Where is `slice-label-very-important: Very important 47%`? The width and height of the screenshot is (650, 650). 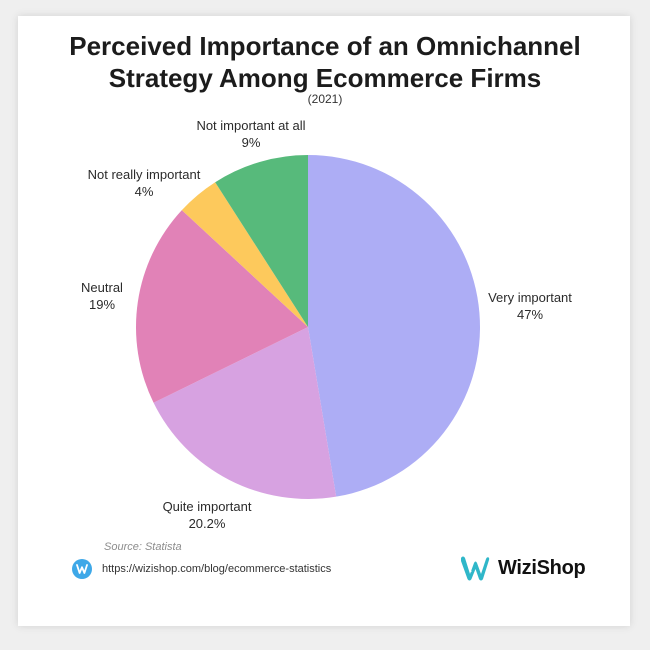 slice-label-very-important: Very important 47% is located at coordinates (530, 306).